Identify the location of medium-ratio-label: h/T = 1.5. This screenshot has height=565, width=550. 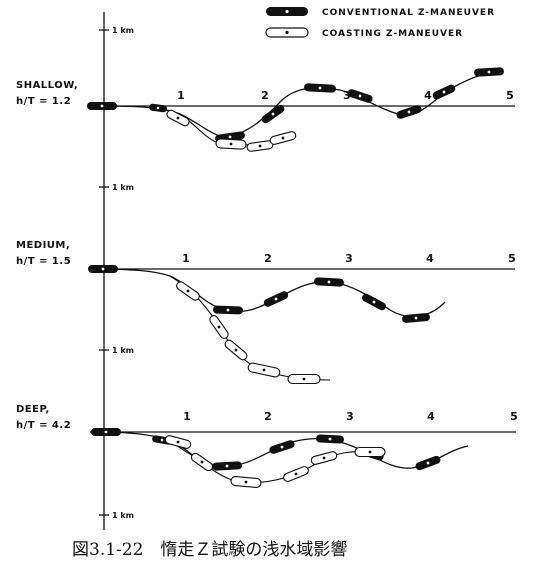
(43, 261).